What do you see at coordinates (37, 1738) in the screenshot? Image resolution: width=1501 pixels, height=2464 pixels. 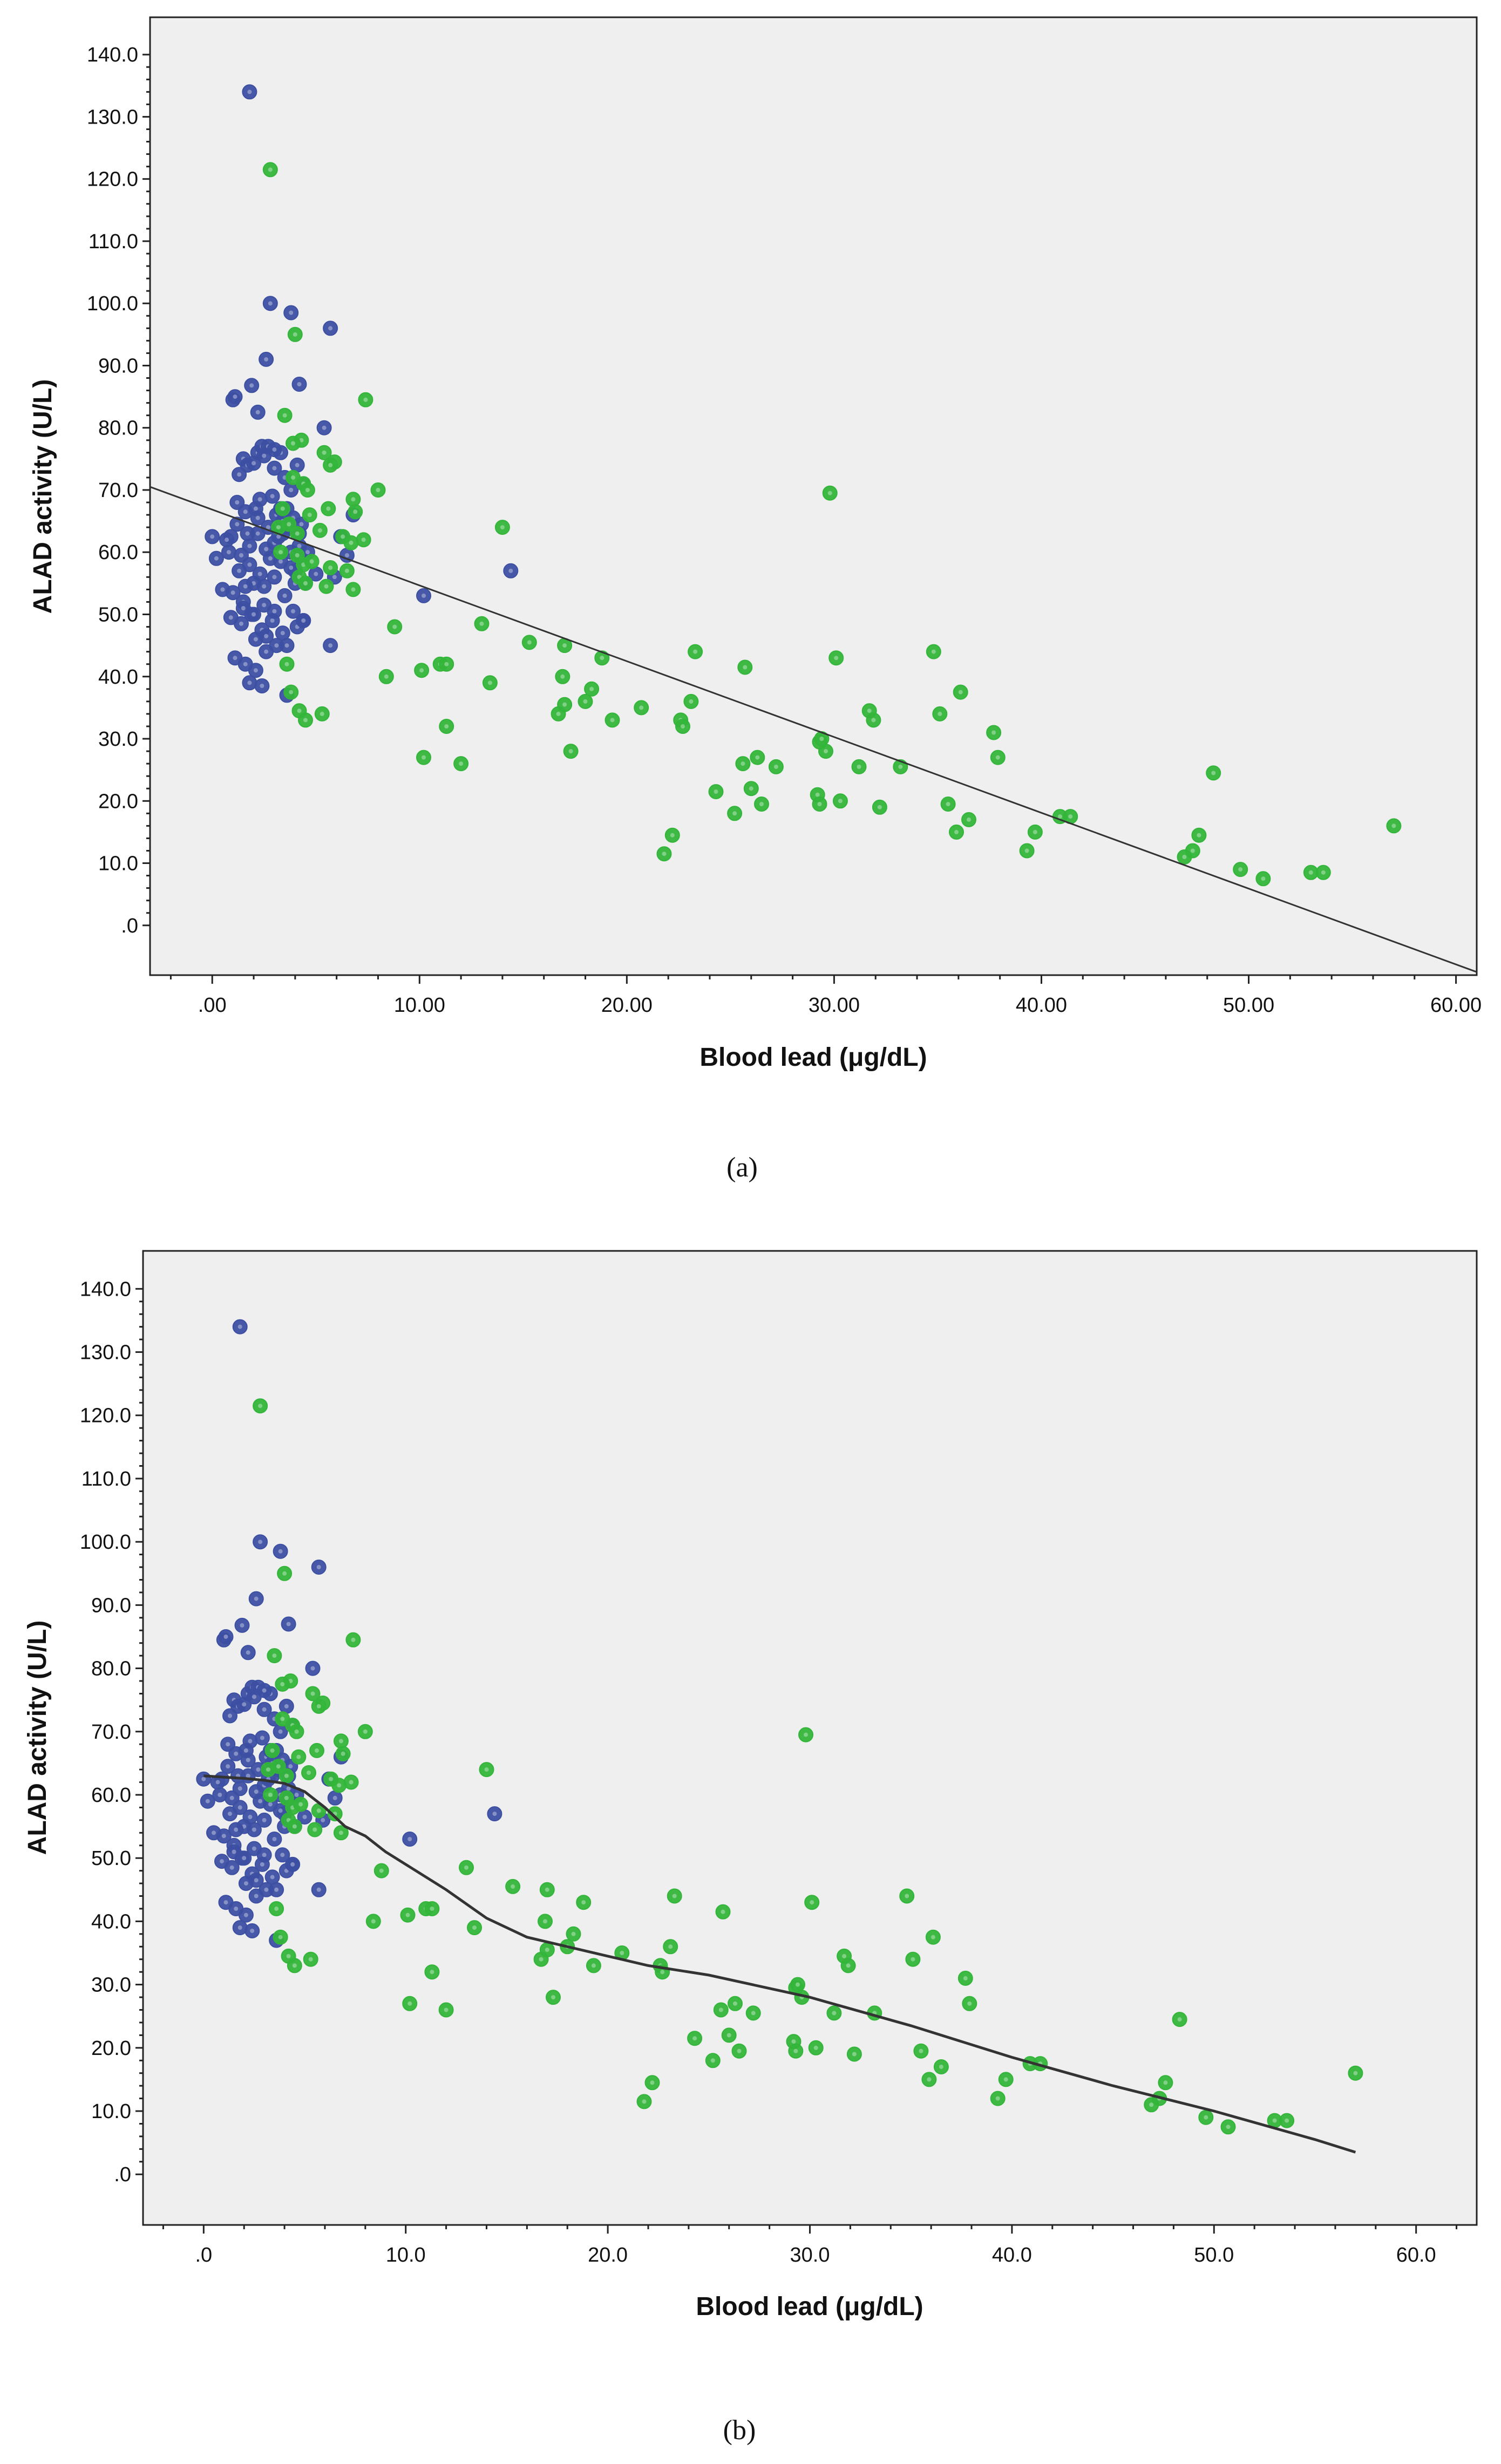 I see `panel-b-y-axis-title: ALAD activity (U/L)` at bounding box center [37, 1738].